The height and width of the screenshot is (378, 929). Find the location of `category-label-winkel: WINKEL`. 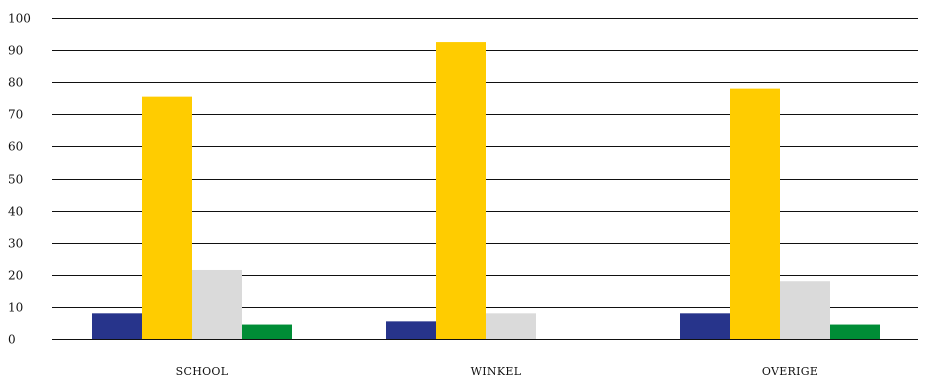

category-label-winkel: WINKEL is located at coordinates (496, 371).